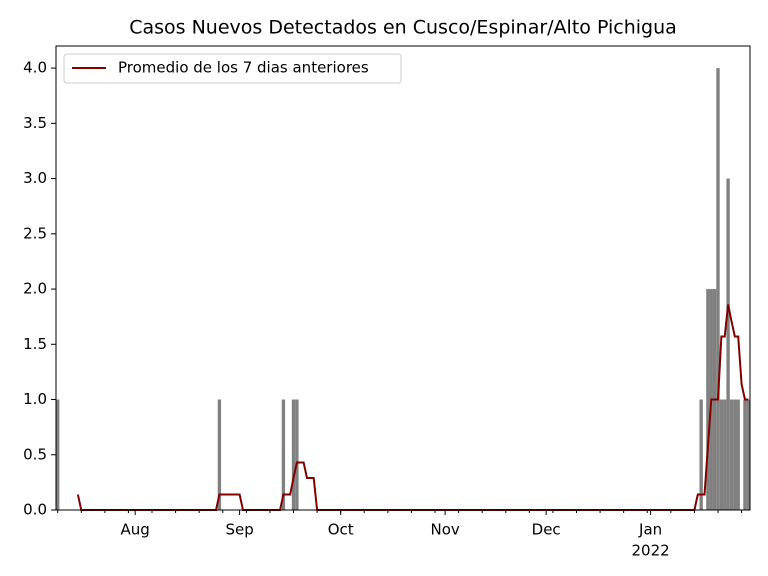 The height and width of the screenshot is (576, 768). Describe the element at coordinates (35, 344) in the screenshot. I see `y-tick-label: 1.5` at that location.